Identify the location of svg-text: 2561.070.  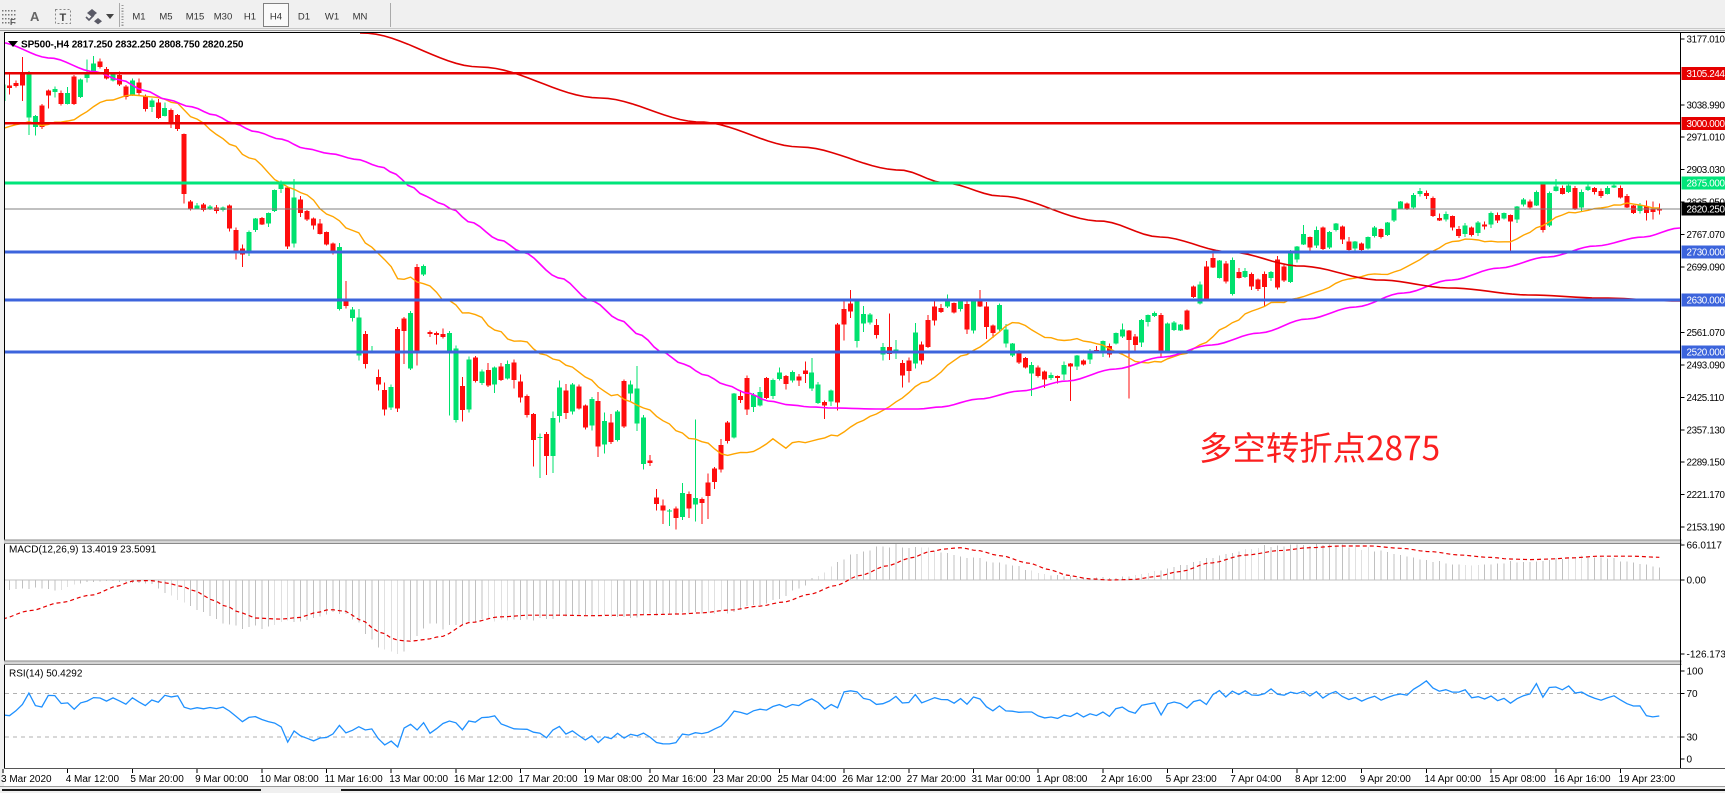
(1706, 333).